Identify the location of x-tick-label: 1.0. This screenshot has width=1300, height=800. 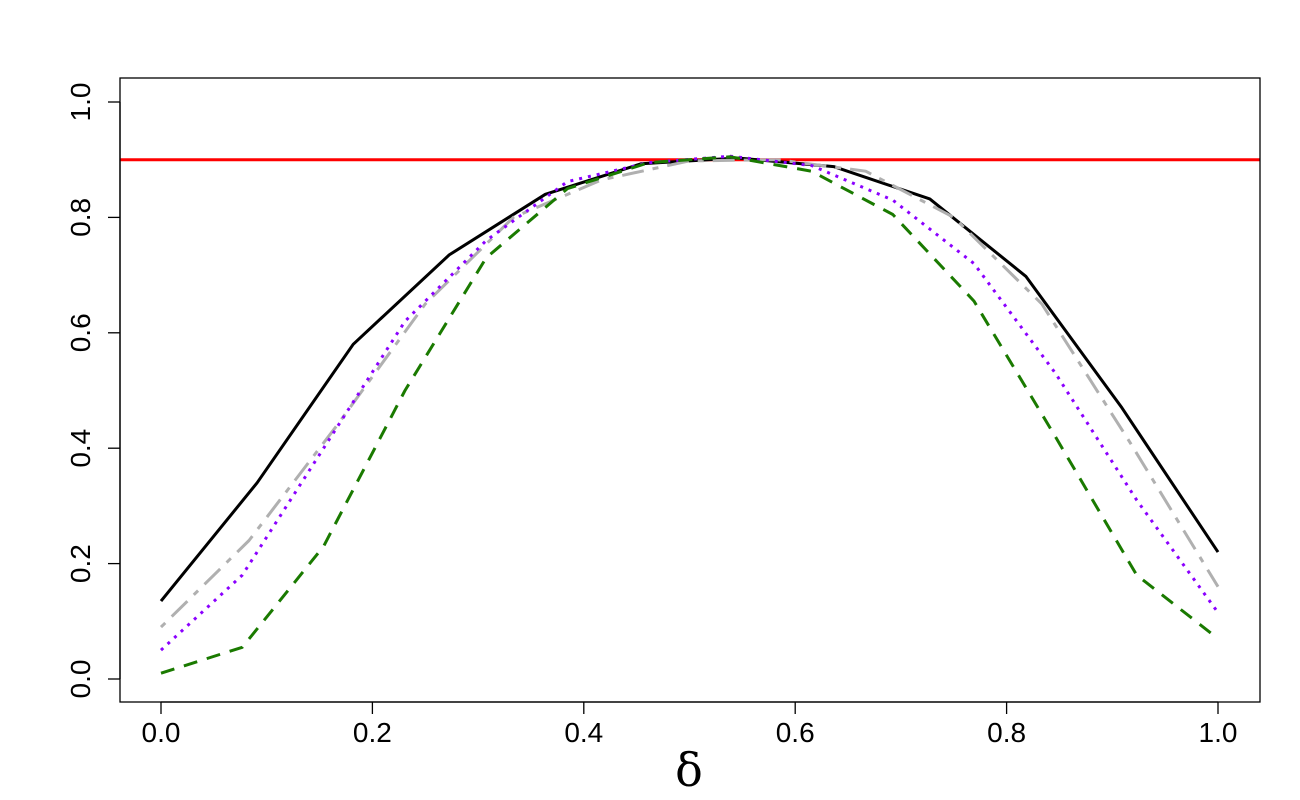
(1218, 732).